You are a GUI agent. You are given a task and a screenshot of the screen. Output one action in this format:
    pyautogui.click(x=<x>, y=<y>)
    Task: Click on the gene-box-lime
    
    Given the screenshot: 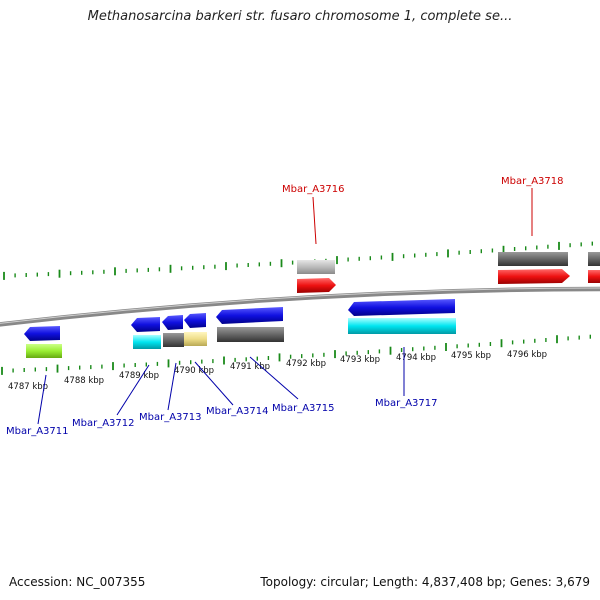 What is the action you would take?
    pyautogui.click(x=44, y=351)
    